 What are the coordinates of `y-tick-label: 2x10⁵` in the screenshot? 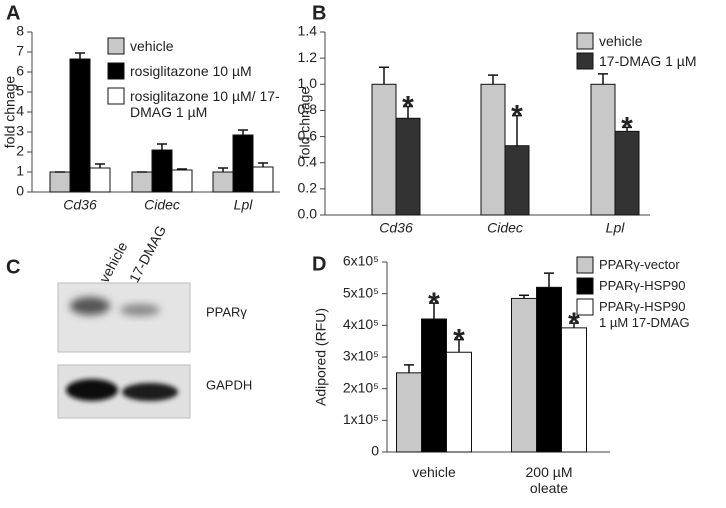 It's located at (361, 387).